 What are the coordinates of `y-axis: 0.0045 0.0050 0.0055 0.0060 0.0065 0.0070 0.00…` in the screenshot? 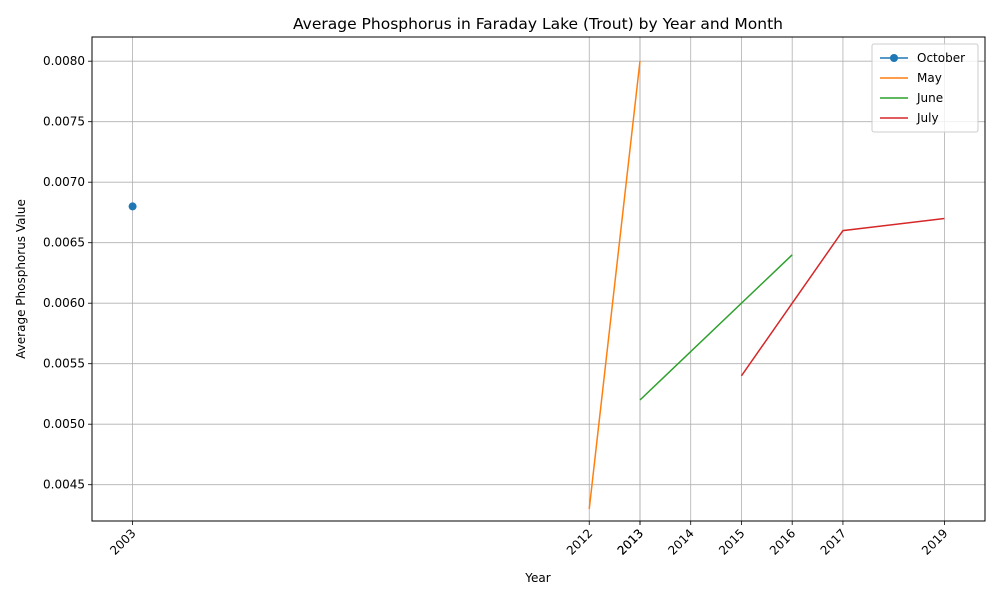 It's located at (67, 273).